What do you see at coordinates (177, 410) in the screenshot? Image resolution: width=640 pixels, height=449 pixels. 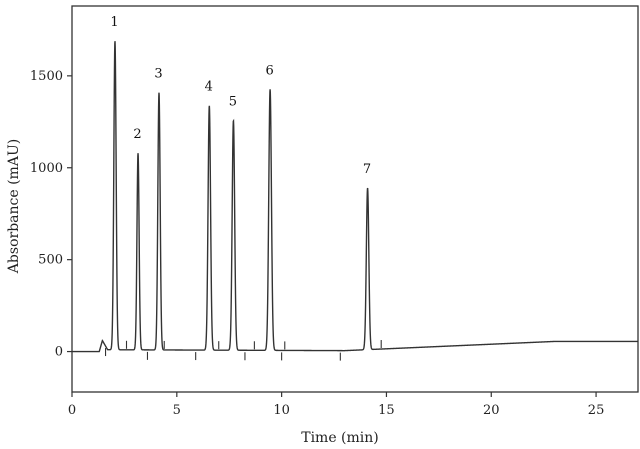 I see `x-tick-label: 5` at bounding box center [177, 410].